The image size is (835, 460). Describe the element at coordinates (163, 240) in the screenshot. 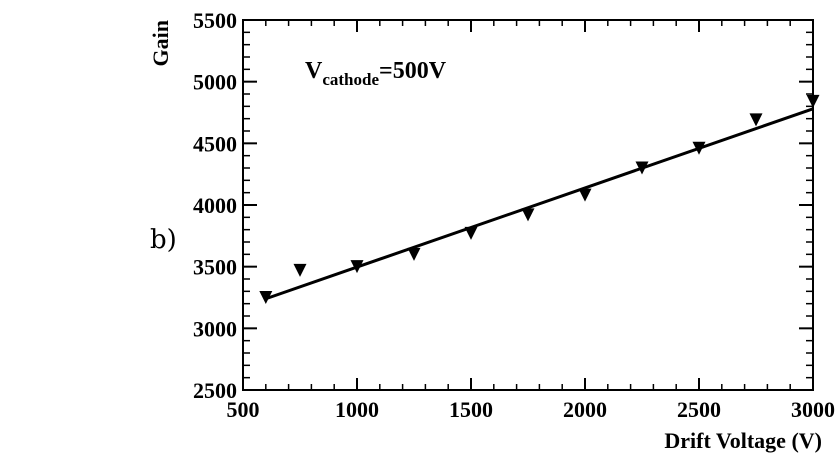

I see `panel-label: b)` at that location.